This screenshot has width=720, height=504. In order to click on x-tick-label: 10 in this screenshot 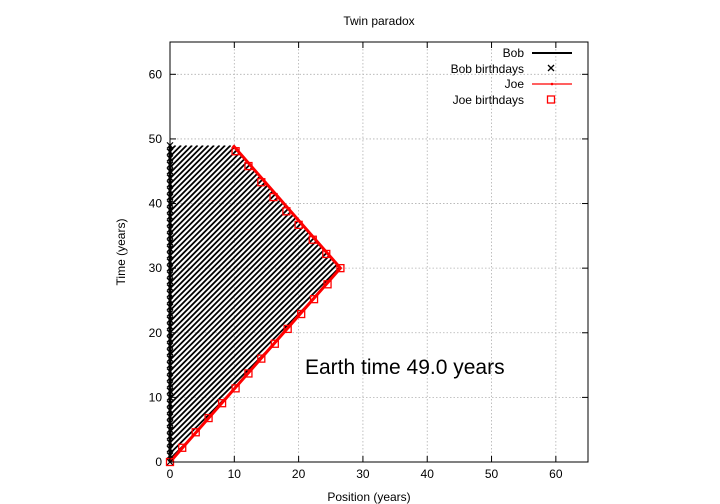, I will do `click(235, 474)`.